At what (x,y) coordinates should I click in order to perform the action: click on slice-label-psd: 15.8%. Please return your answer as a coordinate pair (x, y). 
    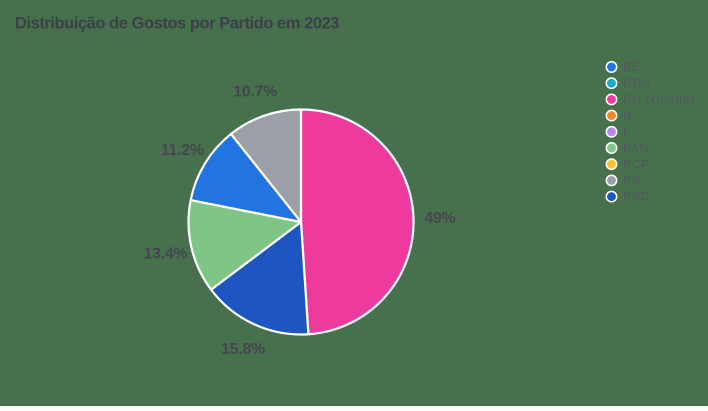
    Looking at the image, I should click on (243, 349).